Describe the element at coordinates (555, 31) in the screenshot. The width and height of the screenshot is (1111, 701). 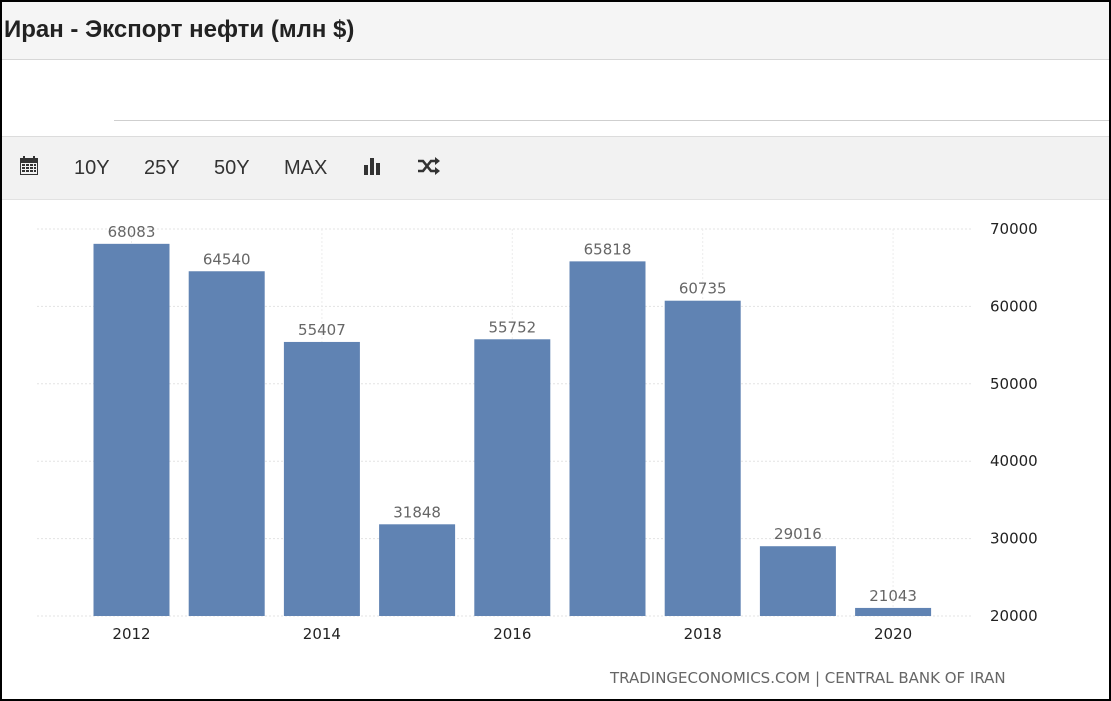
I see `title-bar: Иран - Экспорт нефти (млн $)` at that location.